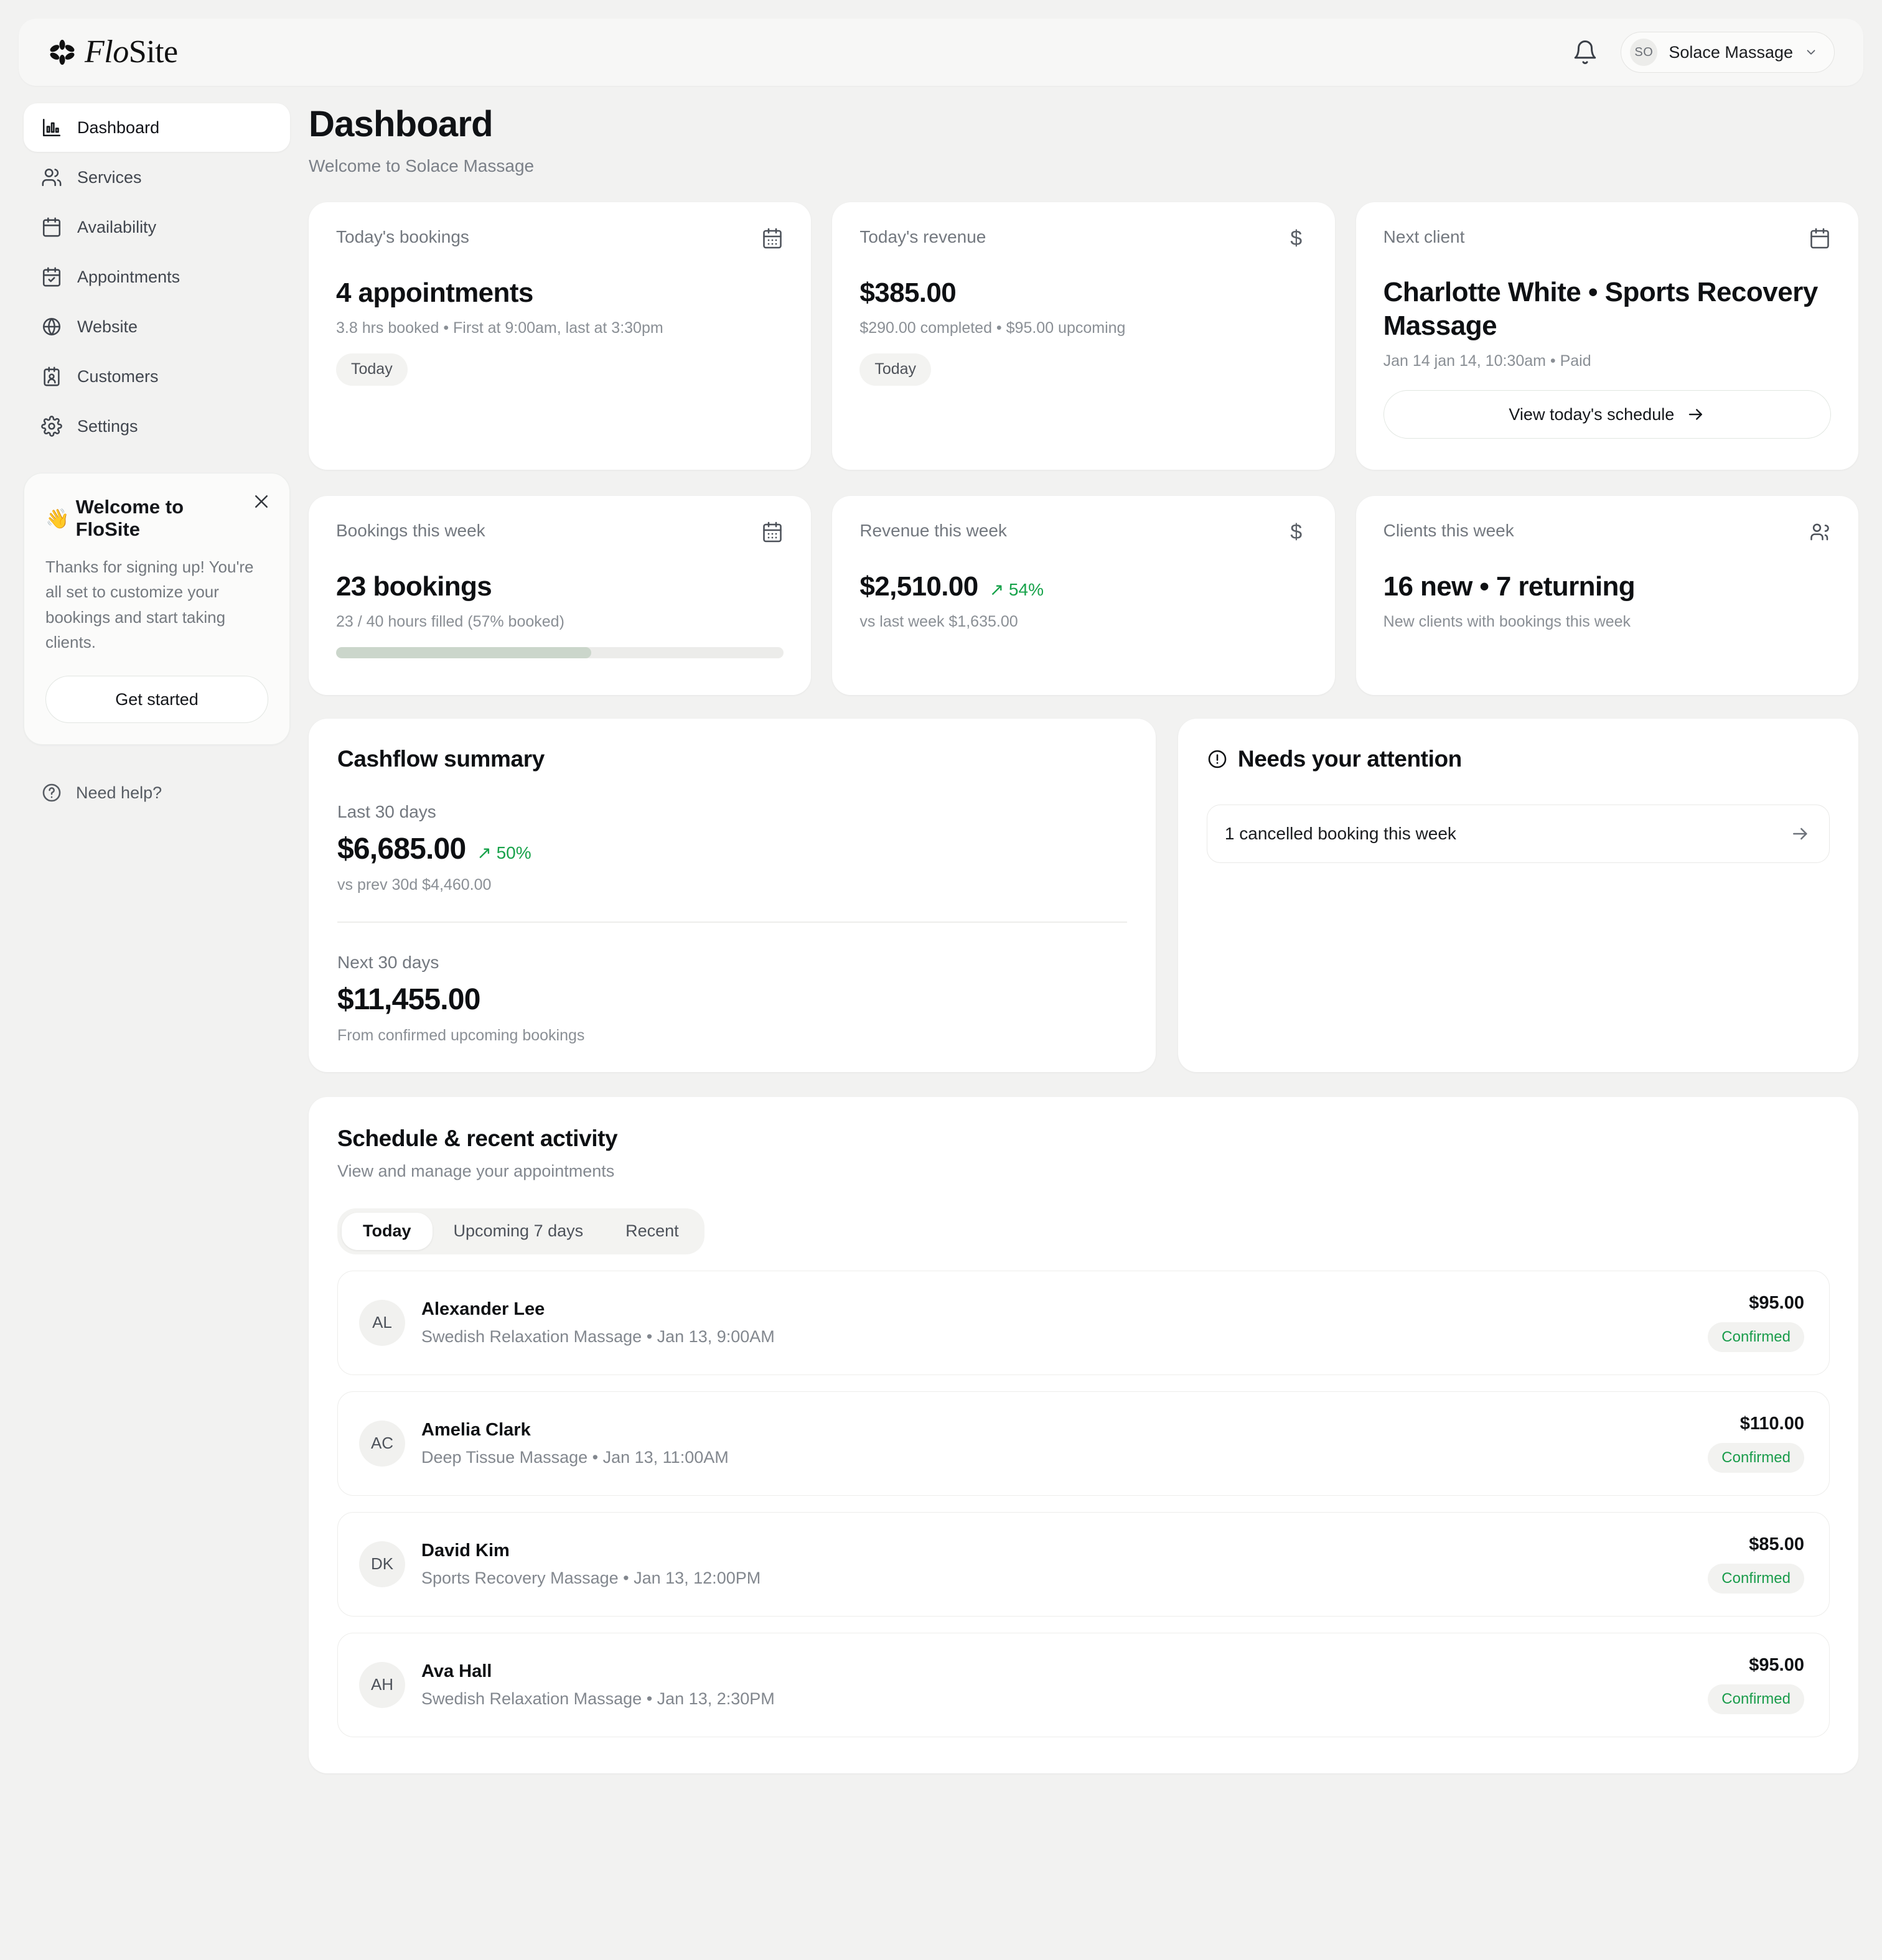  I want to click on sidebar-item-label: Customers, so click(118, 376).